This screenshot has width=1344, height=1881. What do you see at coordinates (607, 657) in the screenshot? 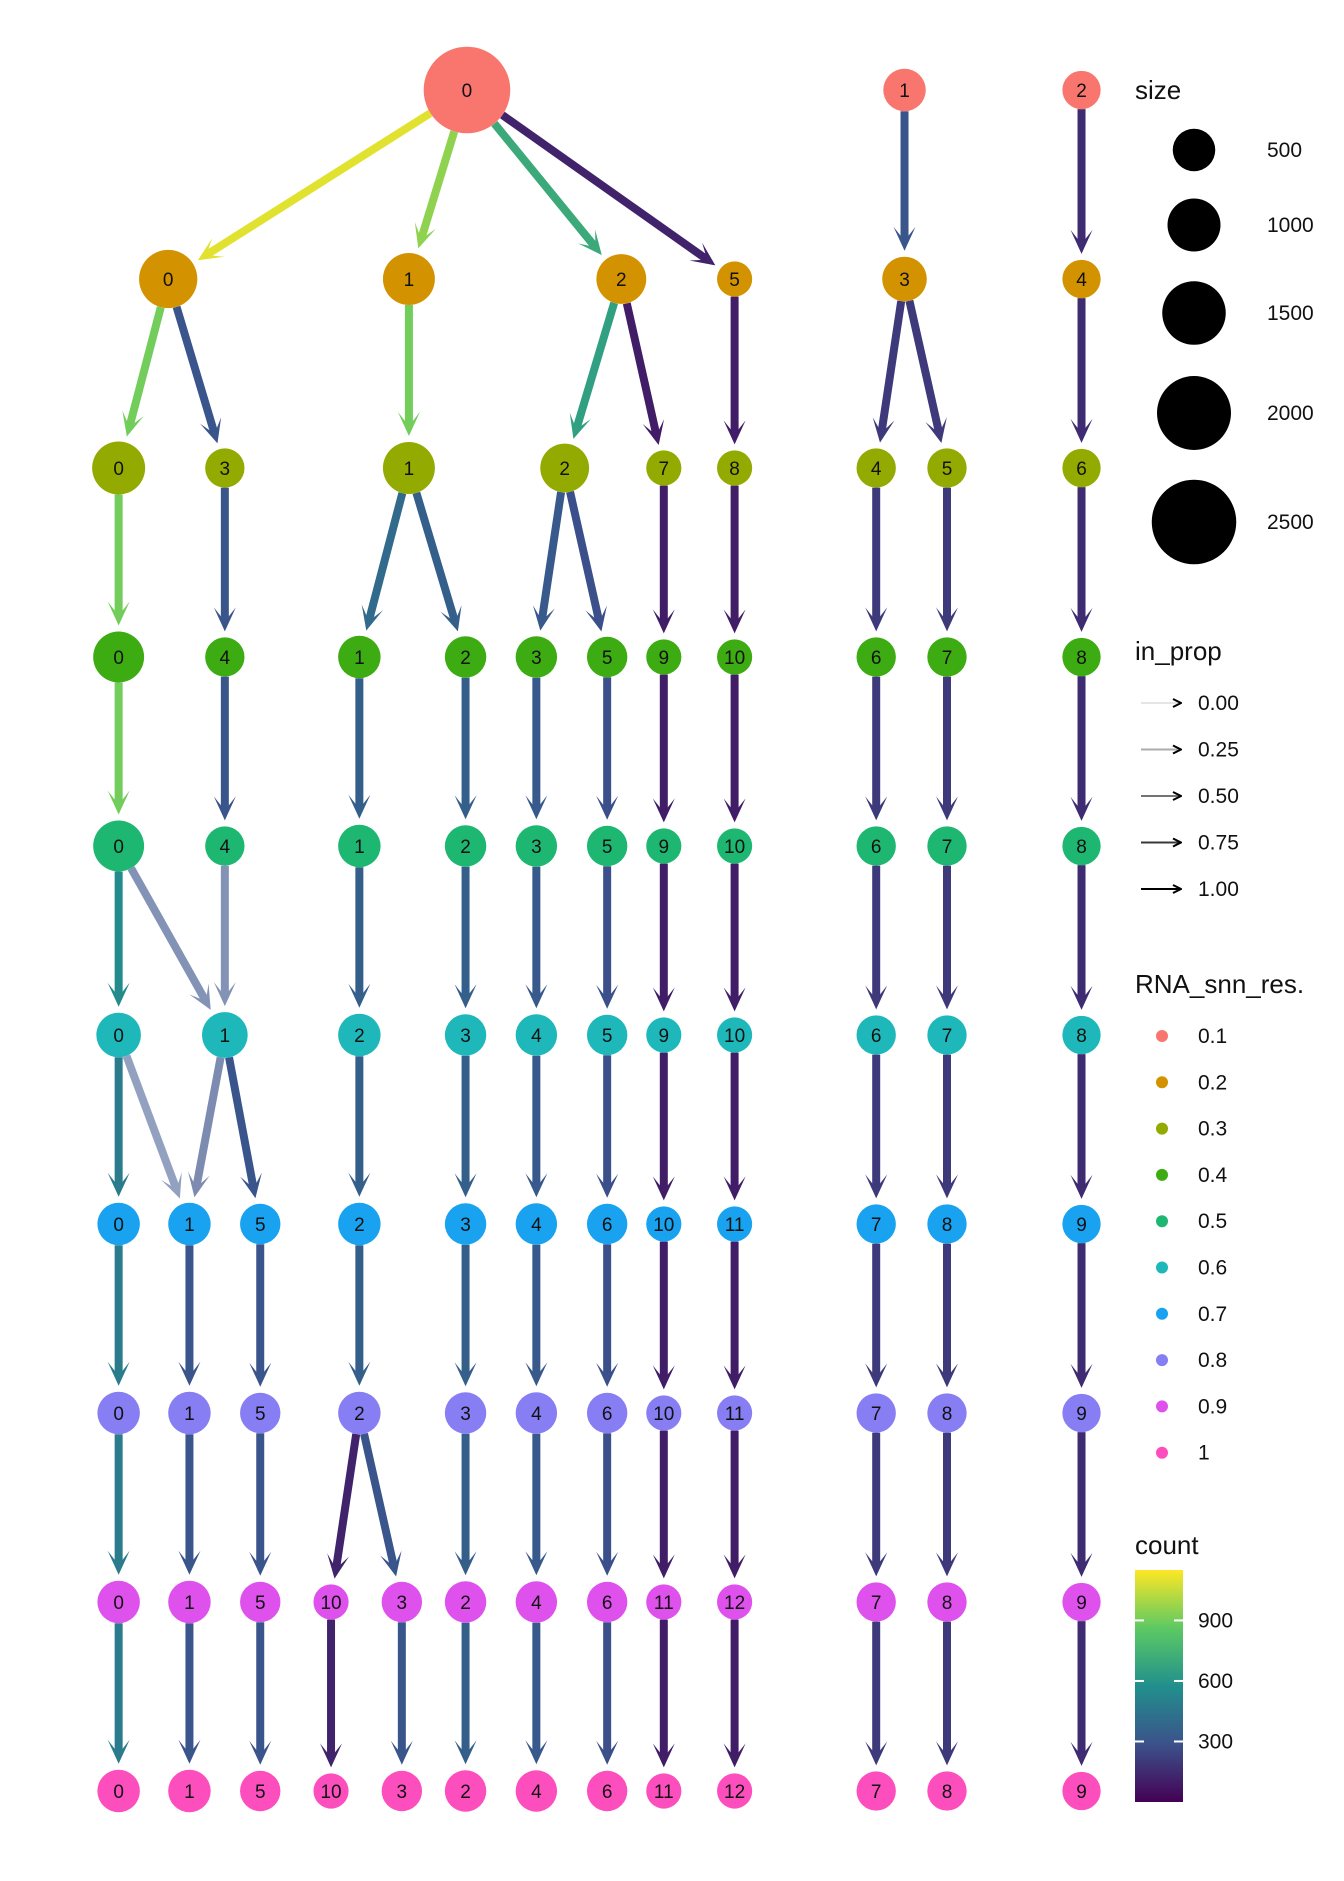
I see `tree-node: 5` at bounding box center [607, 657].